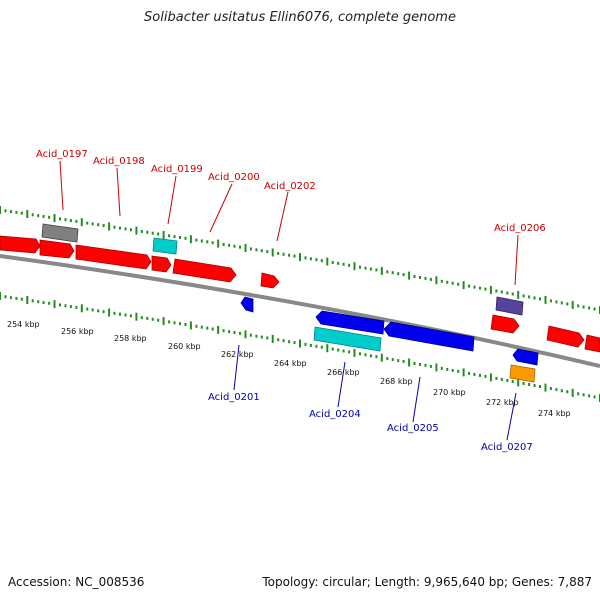  I want to click on accession-text: Accession: NC_008536, so click(76, 582).